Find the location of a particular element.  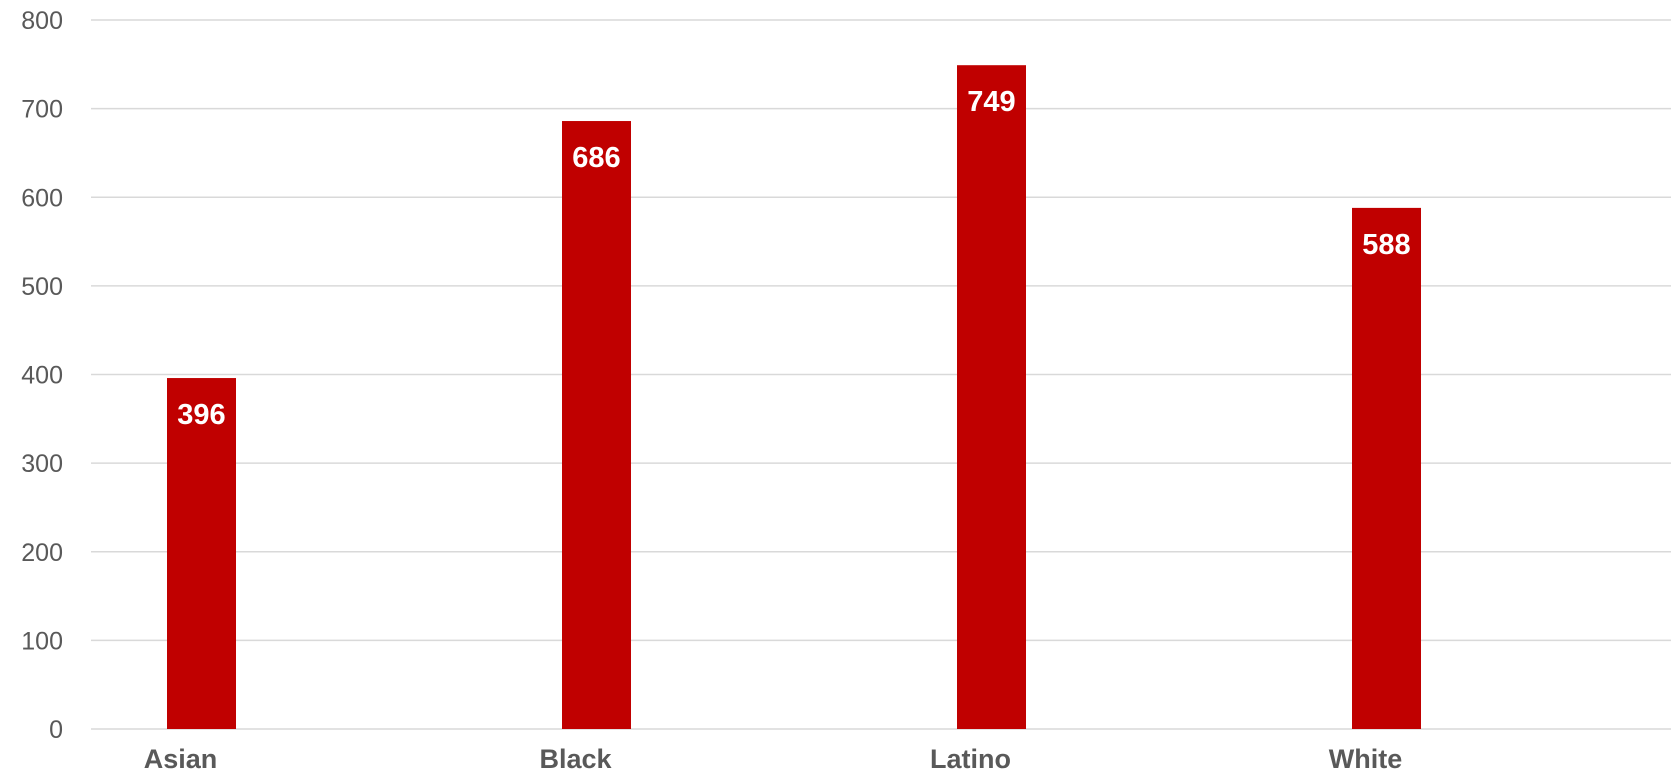

y-tick-label: 700 is located at coordinates (42, 110).